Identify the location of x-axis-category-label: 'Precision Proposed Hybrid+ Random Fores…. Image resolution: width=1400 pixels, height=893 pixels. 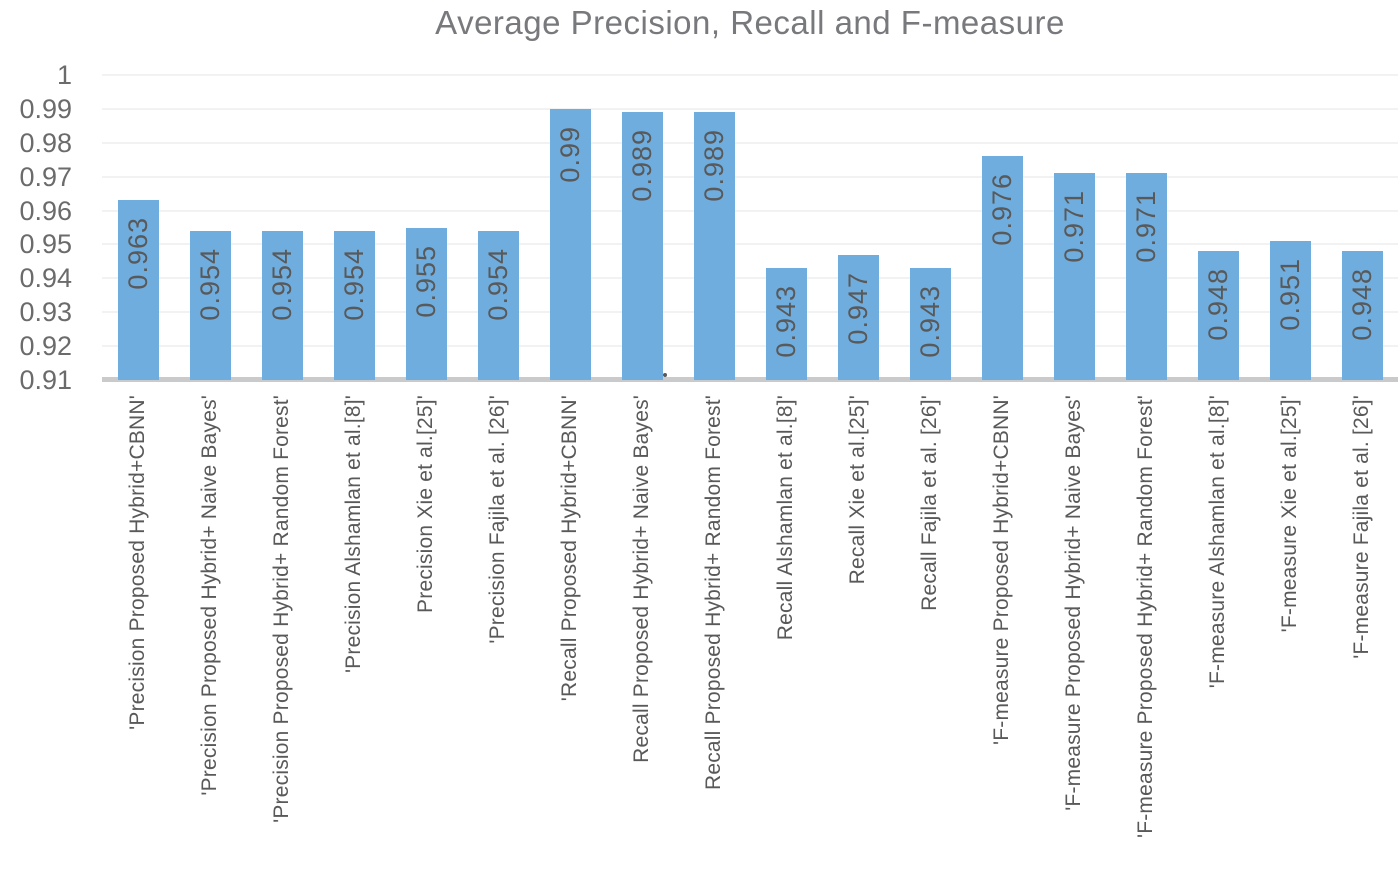
(282, 609).